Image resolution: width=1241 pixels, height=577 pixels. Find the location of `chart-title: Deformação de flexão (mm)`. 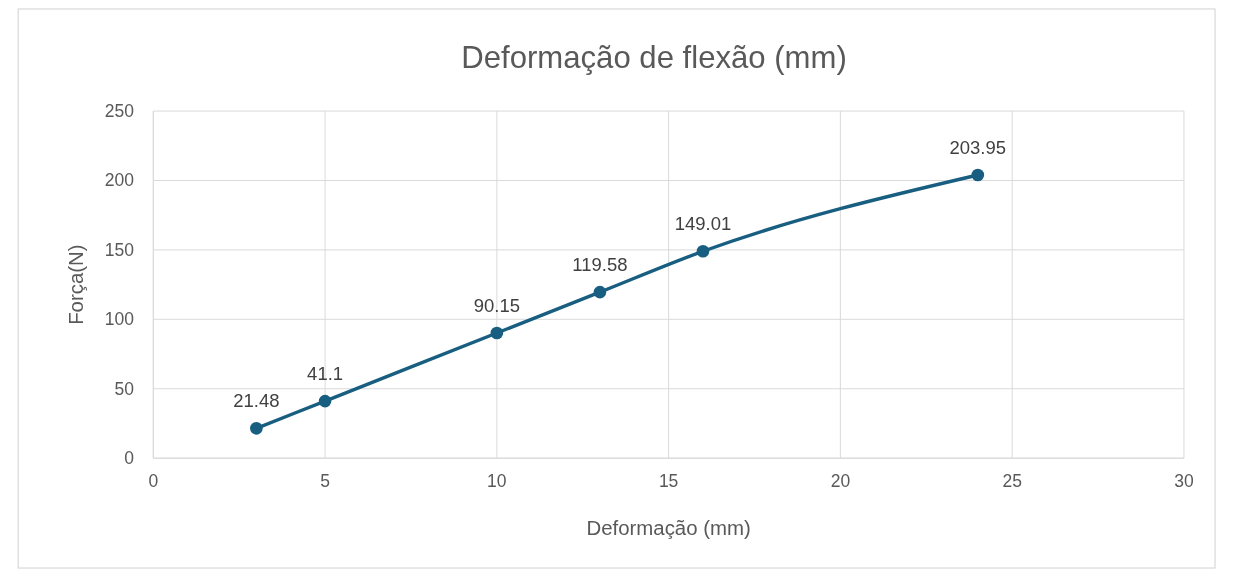

chart-title: Deformação de flexão (mm) is located at coordinates (654, 58).